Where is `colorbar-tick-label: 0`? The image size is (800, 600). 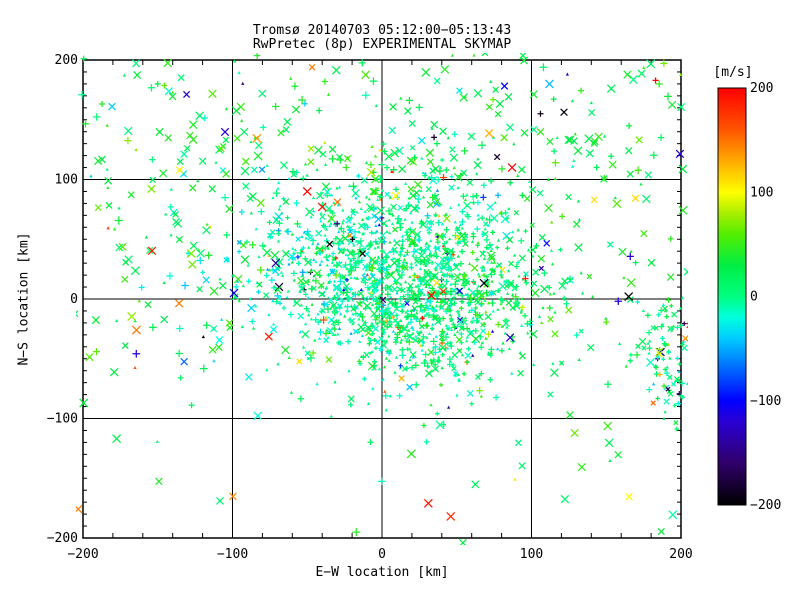 colorbar-tick-label: 0 is located at coordinates (754, 297).